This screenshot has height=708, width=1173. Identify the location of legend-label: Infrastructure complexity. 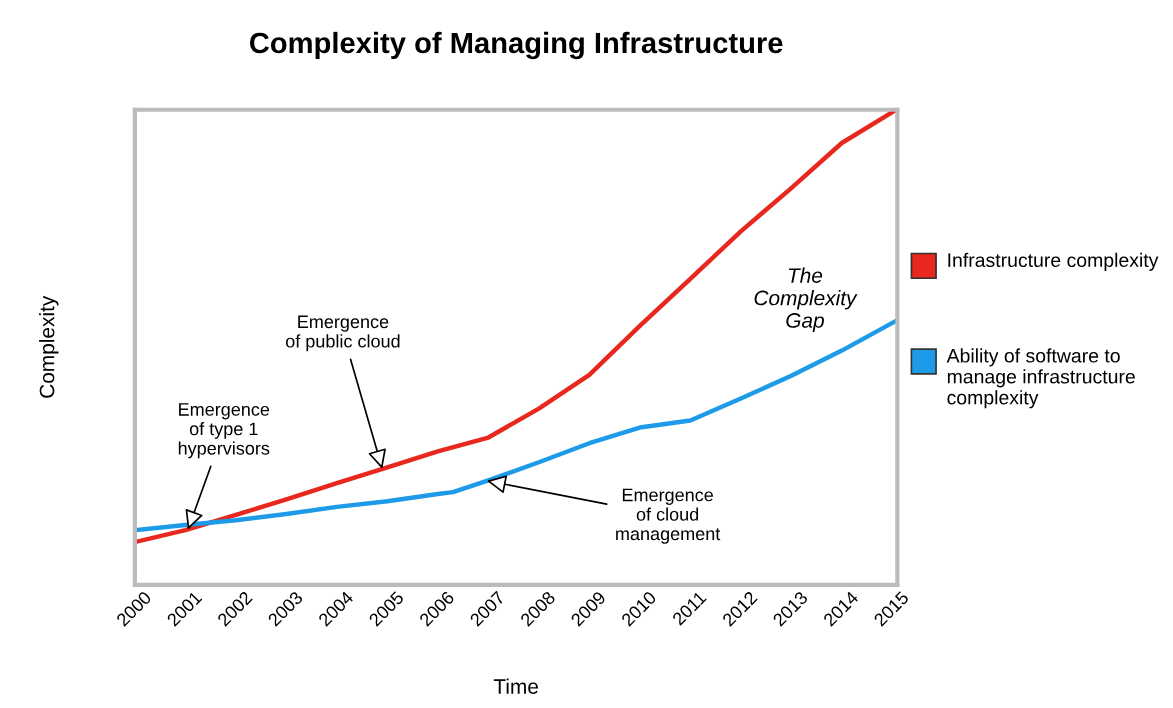
(1053, 261).